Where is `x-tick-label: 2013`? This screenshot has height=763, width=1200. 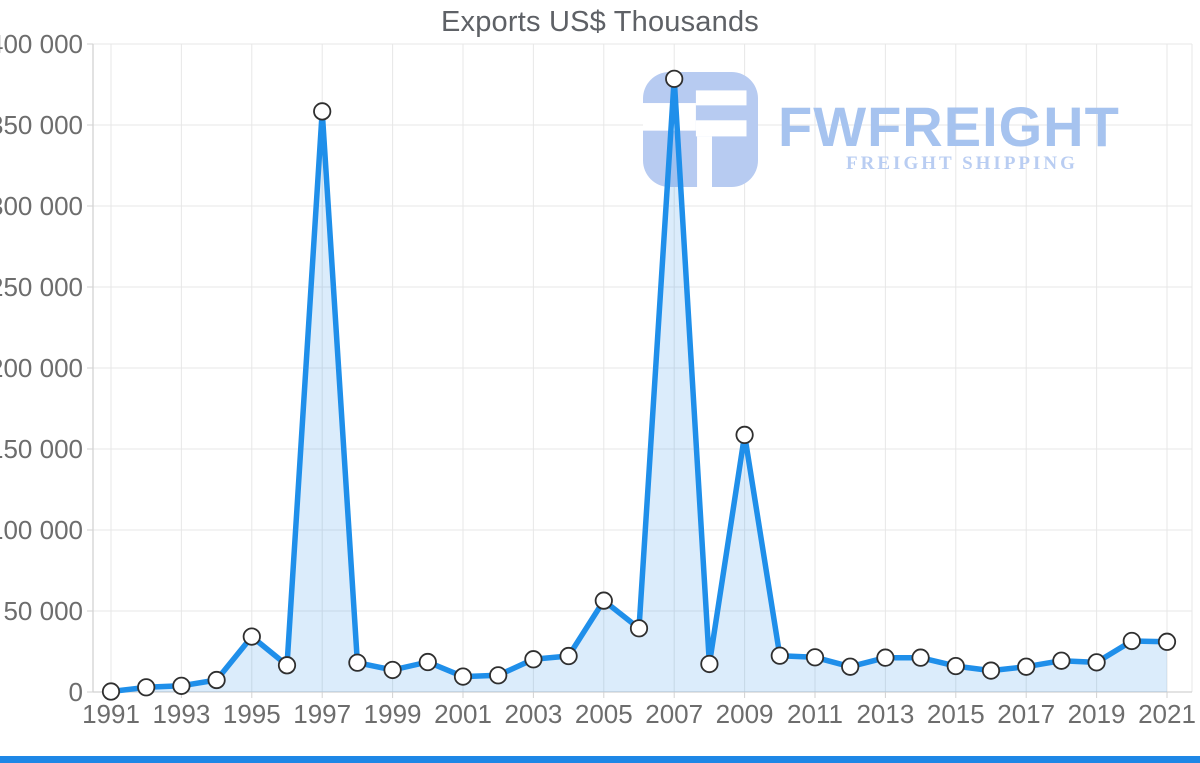 x-tick-label: 2013 is located at coordinates (885, 714).